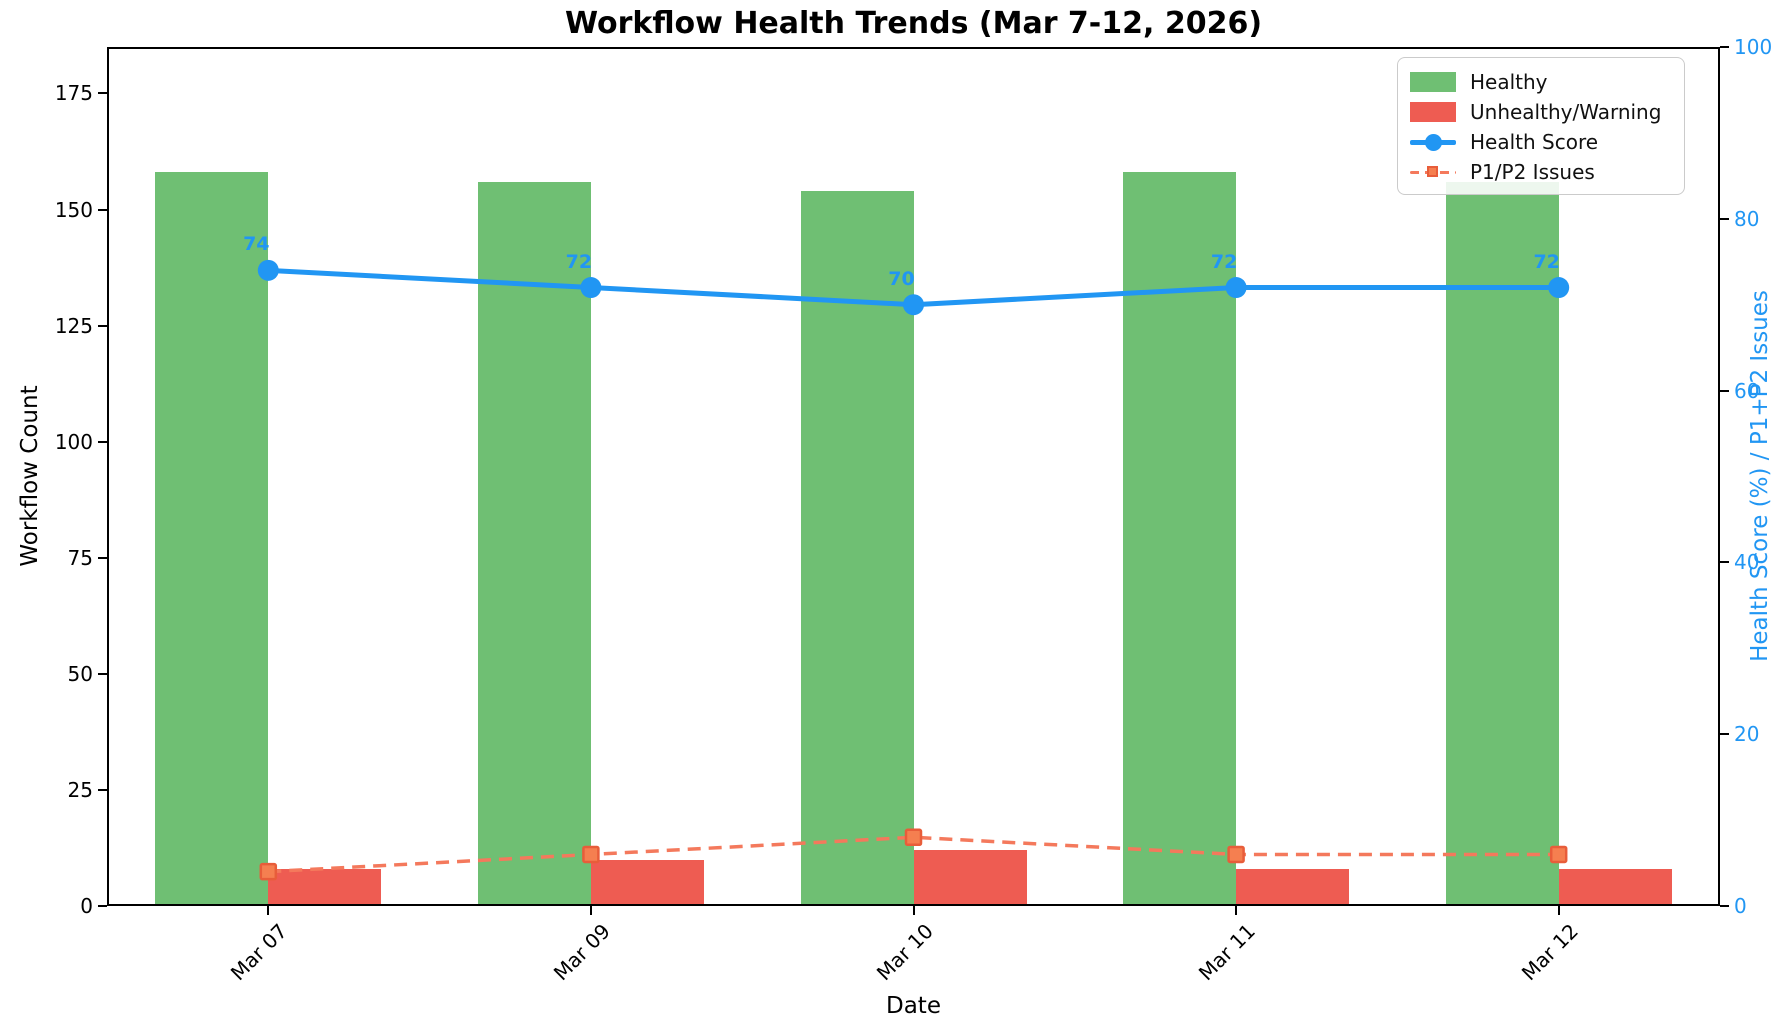  I want to click on legend-item-unhealthy-warning: Unhealthy/Warning, so click(1541, 112).